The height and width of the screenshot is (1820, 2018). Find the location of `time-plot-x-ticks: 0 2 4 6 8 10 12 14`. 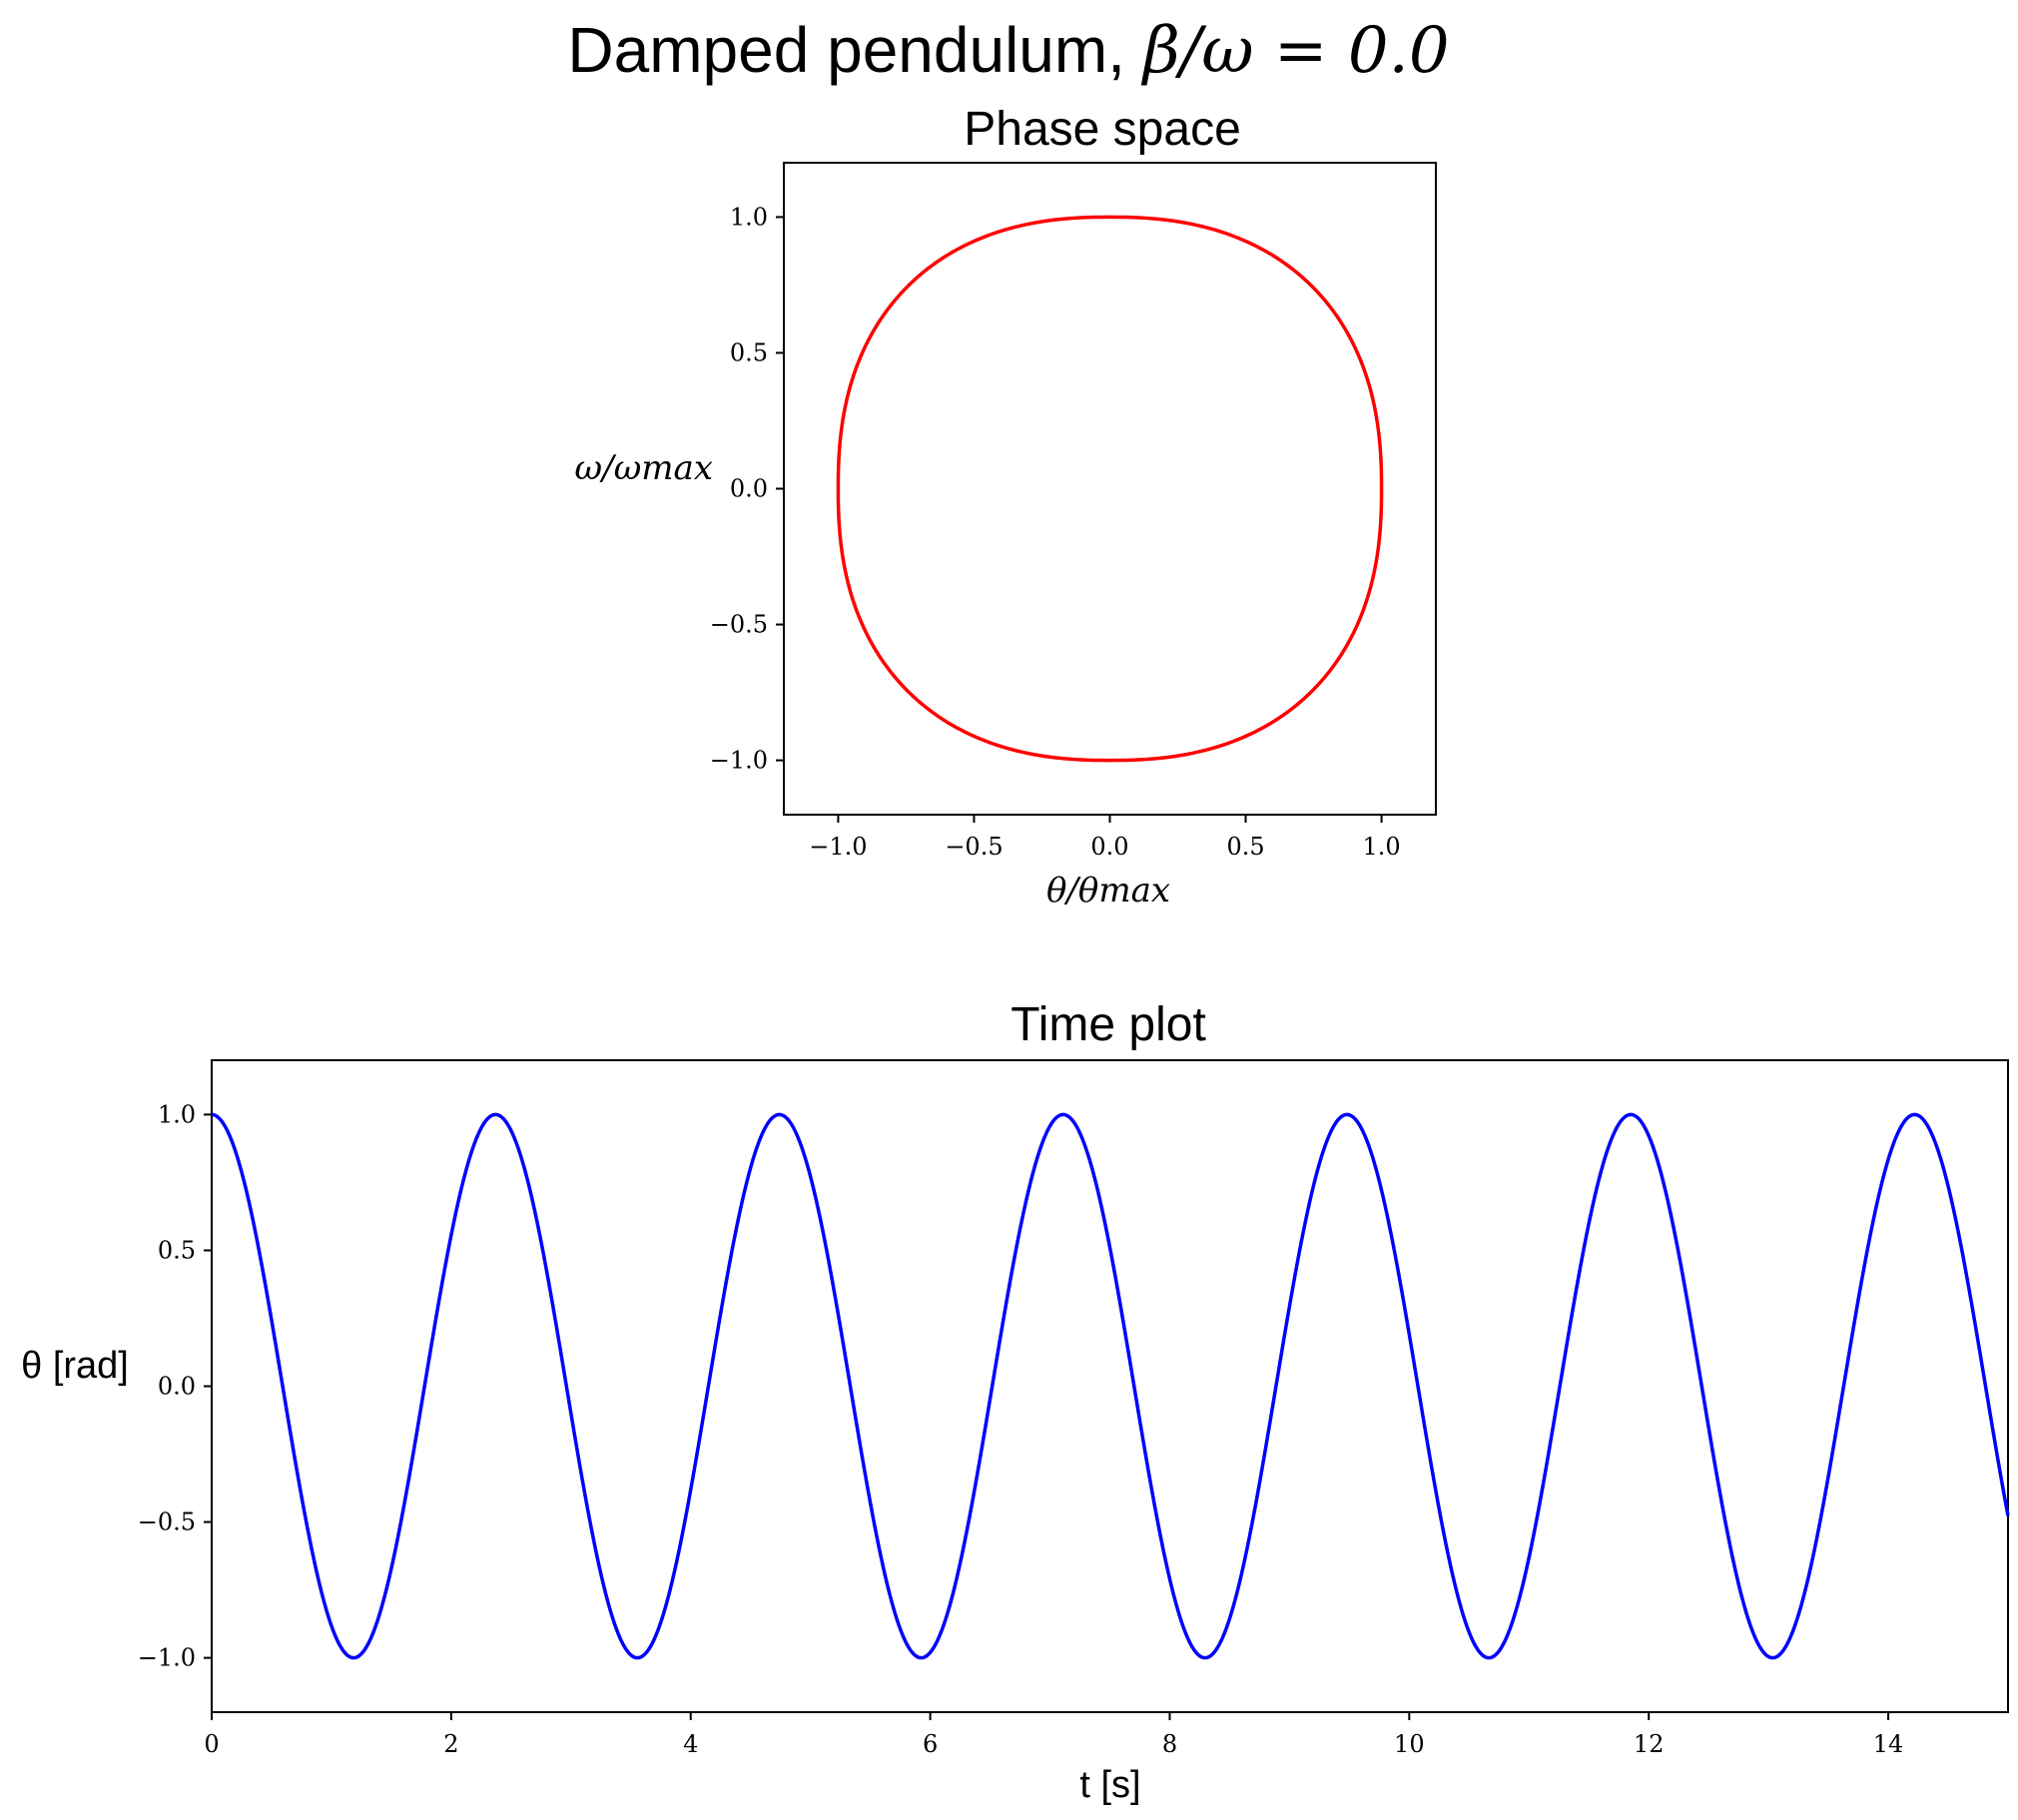

time-plot-x-ticks: 0 2 4 6 8 10 12 14 is located at coordinates (1054, 1735).